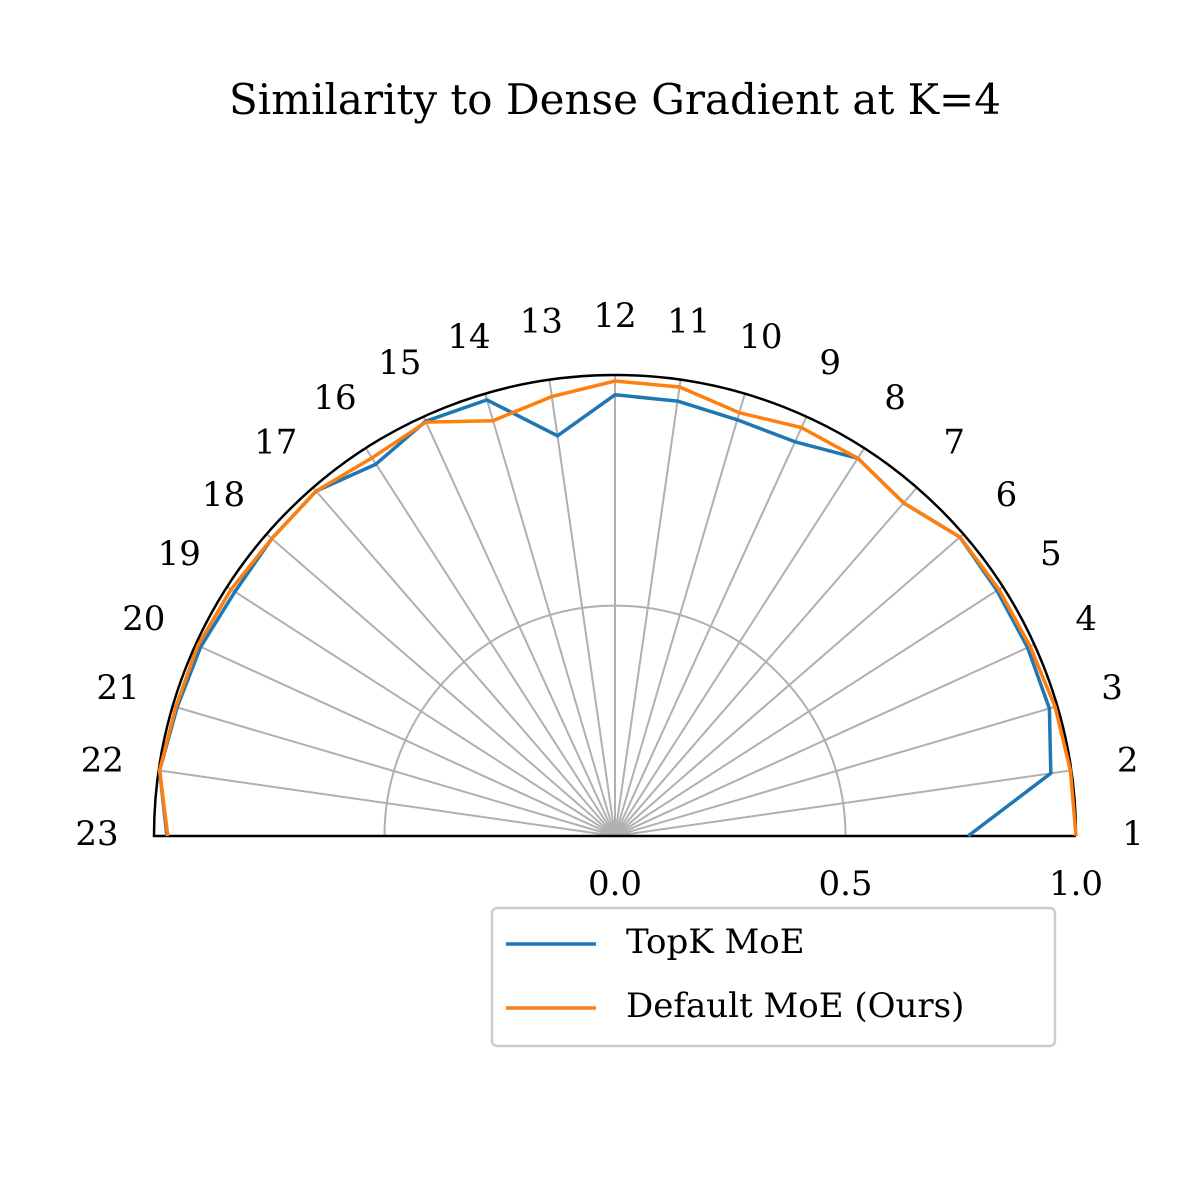 The height and width of the screenshot is (1200, 1200). What do you see at coordinates (1007, 495) in the screenshot?
I see `angle-tick-label: 6` at bounding box center [1007, 495].